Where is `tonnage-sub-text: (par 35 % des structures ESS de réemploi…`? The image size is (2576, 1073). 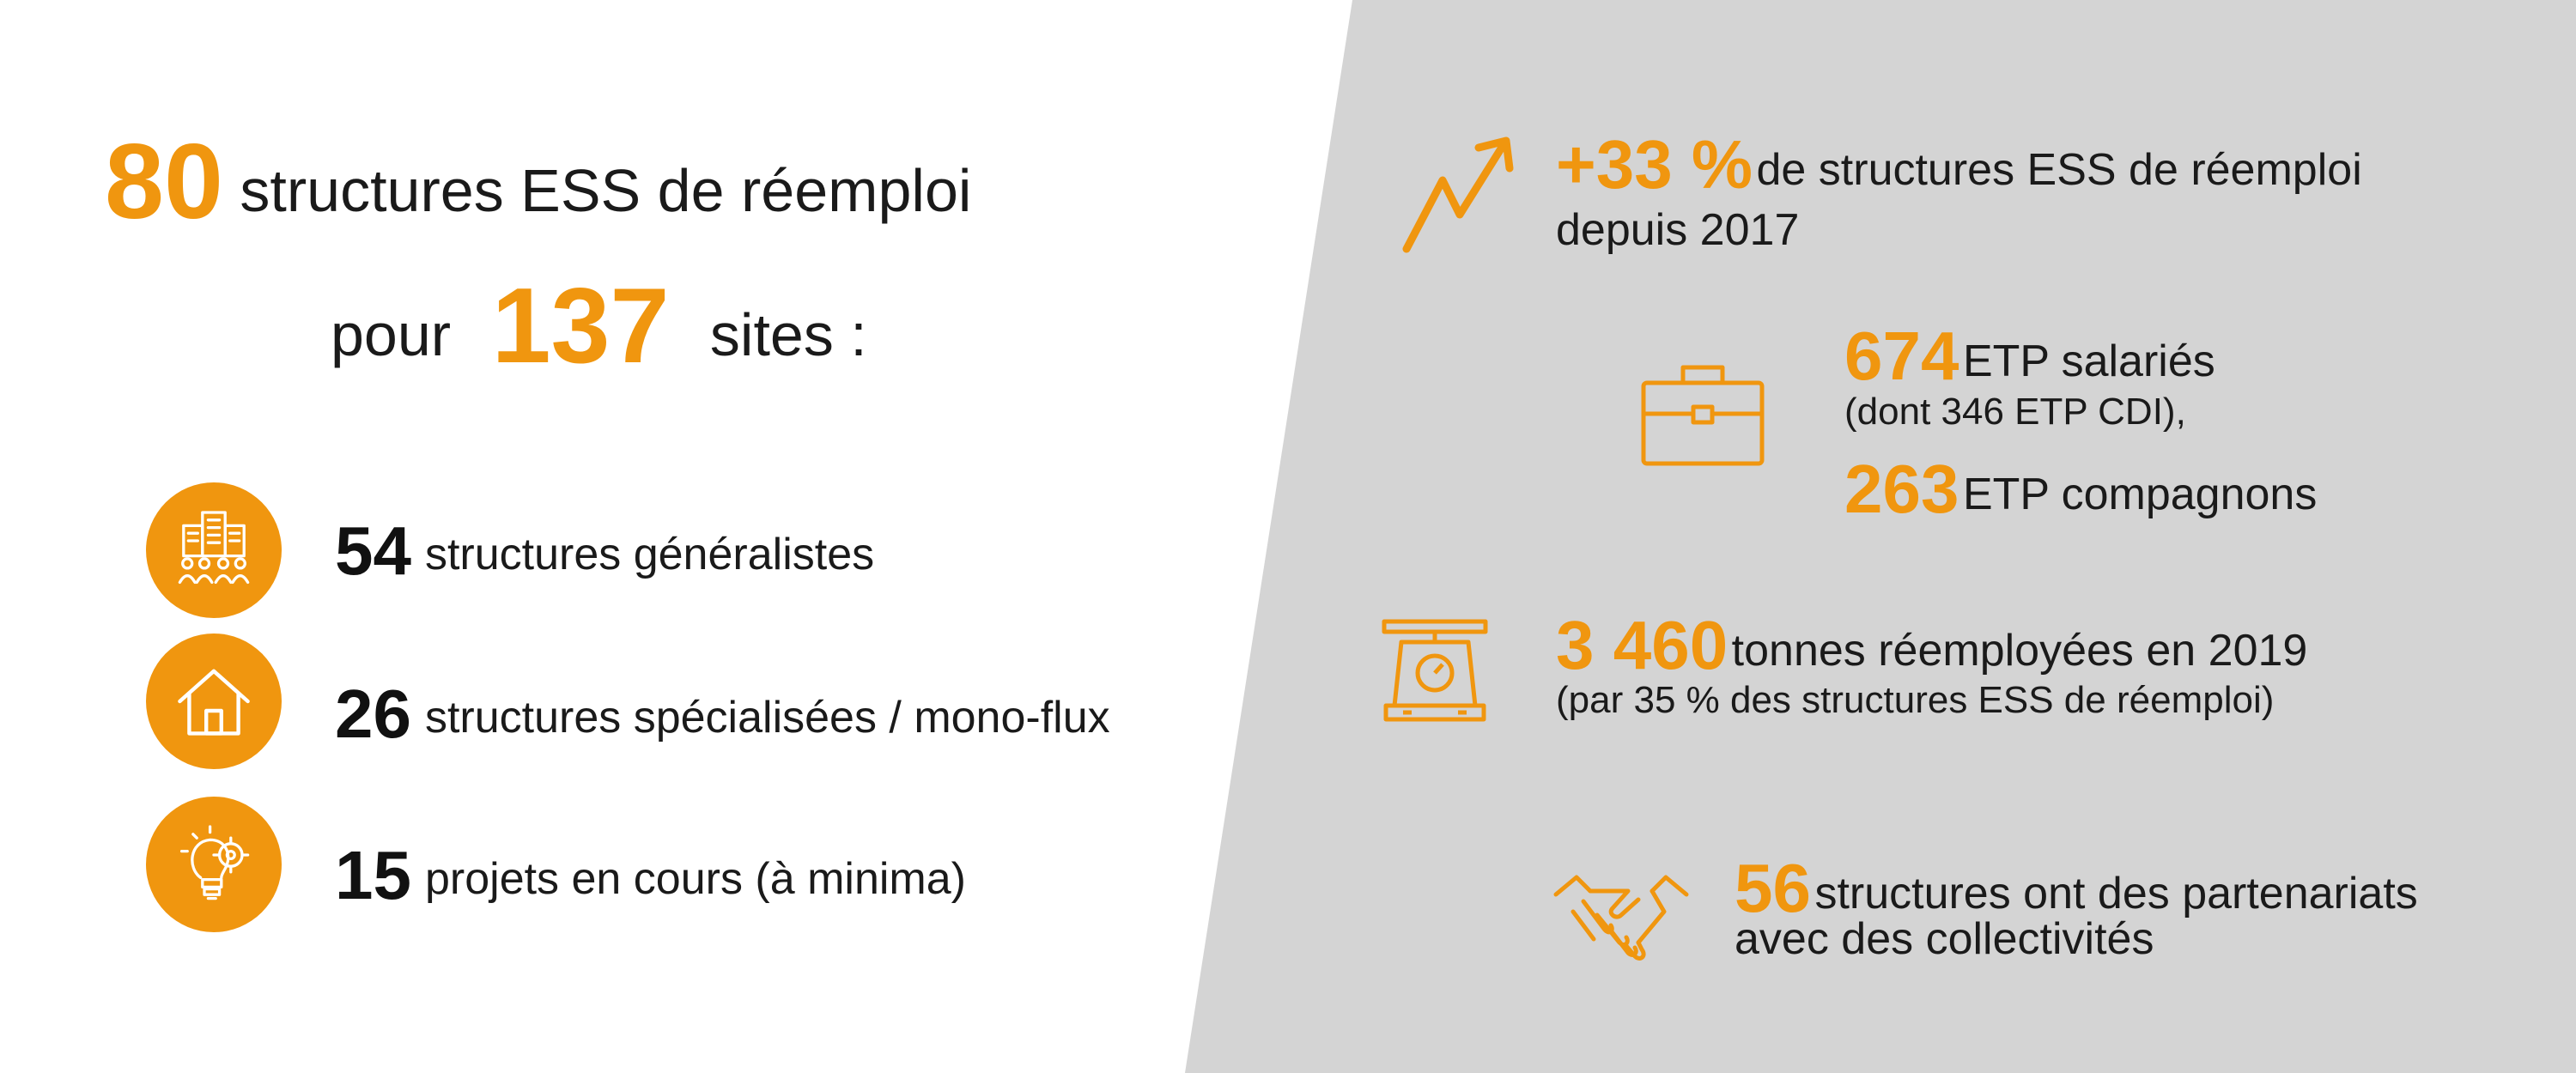
tonnage-sub-text: (par 35 % des structures ESS de réemploi… is located at coordinates (1916, 700).